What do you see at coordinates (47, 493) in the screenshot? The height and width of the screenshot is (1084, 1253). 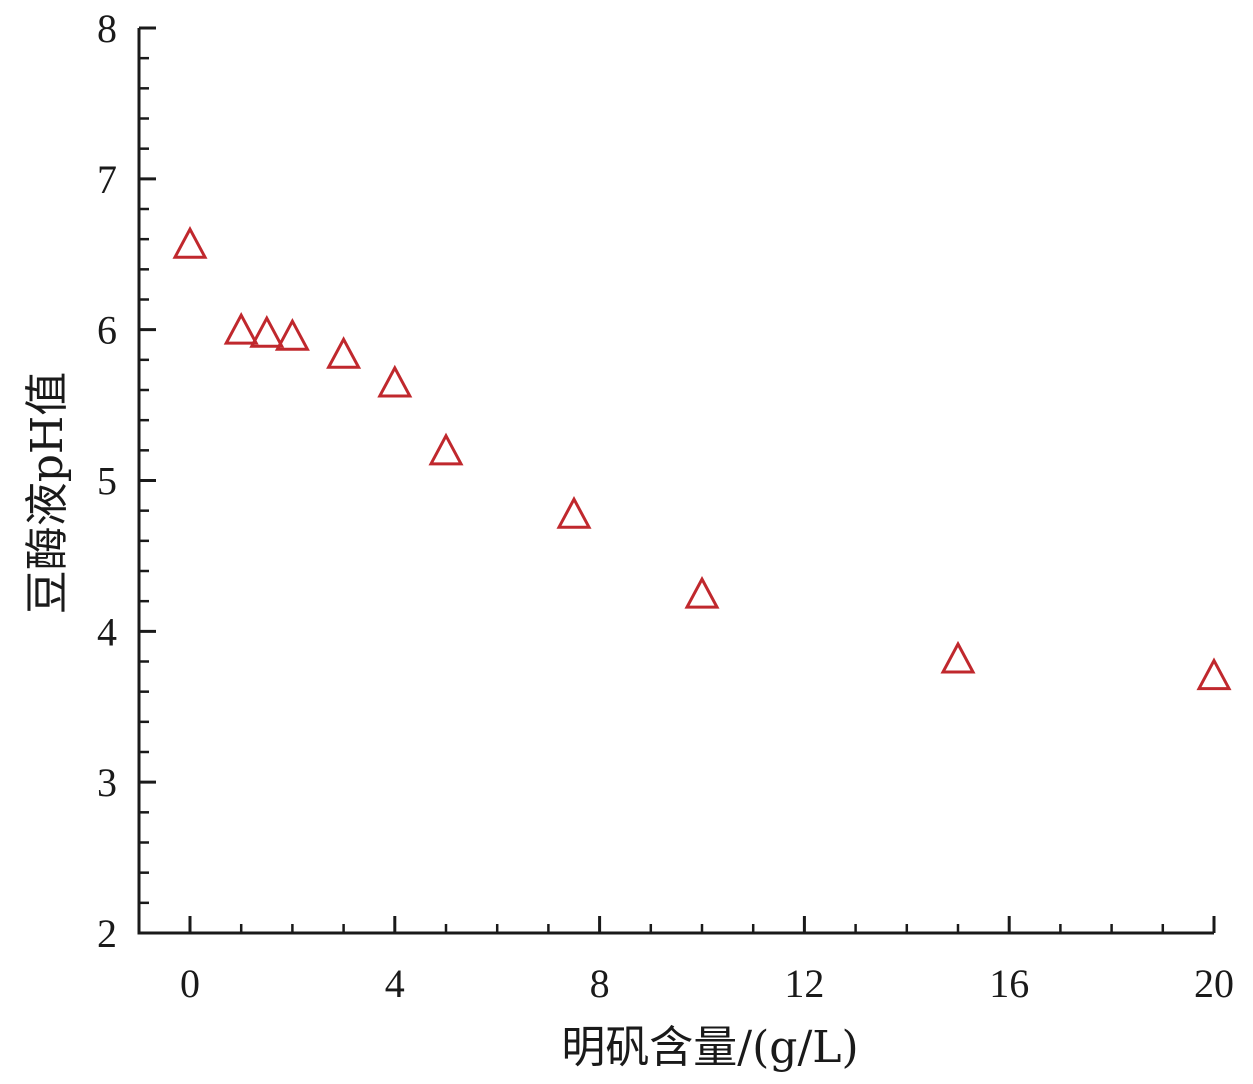 I see `y-axis-title: 豆酶液pH值` at bounding box center [47, 493].